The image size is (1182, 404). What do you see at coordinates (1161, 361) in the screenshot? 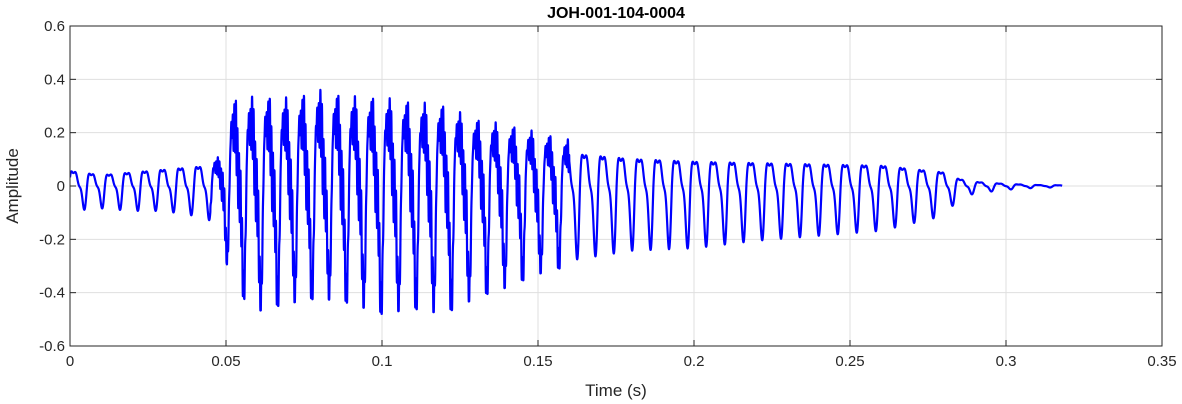
I see `x-tick-label: 0.35` at bounding box center [1161, 361].